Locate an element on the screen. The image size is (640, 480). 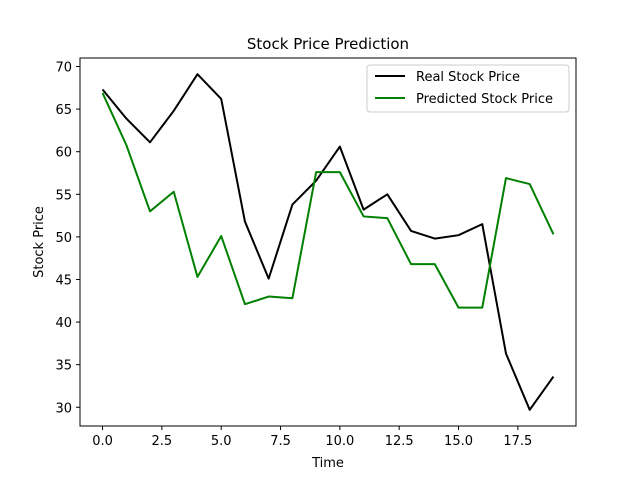
x-tick-label: 17.5 is located at coordinates (517, 441).